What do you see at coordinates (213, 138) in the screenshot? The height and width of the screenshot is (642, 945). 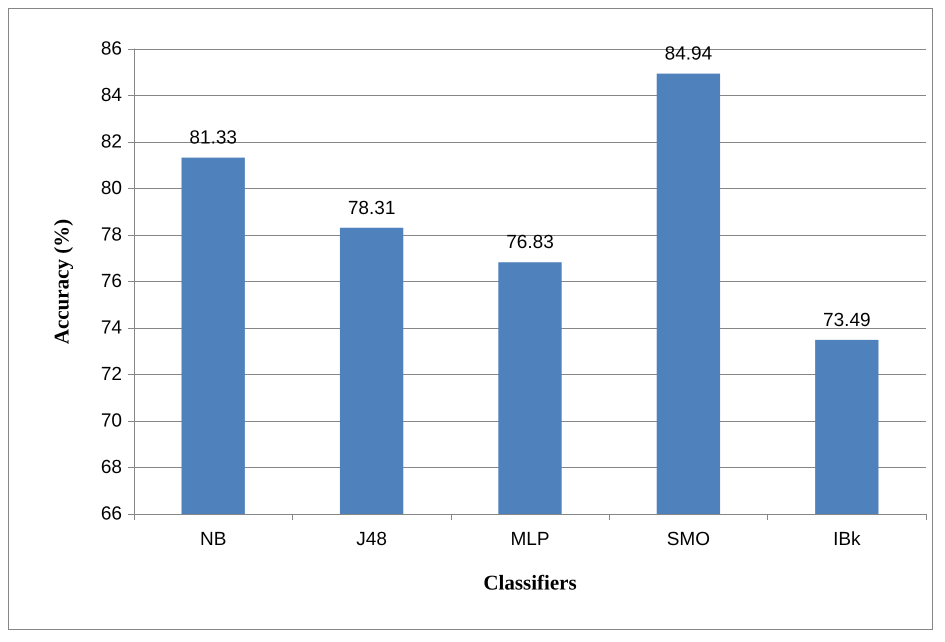 I see `data-label: 81.33` at bounding box center [213, 138].